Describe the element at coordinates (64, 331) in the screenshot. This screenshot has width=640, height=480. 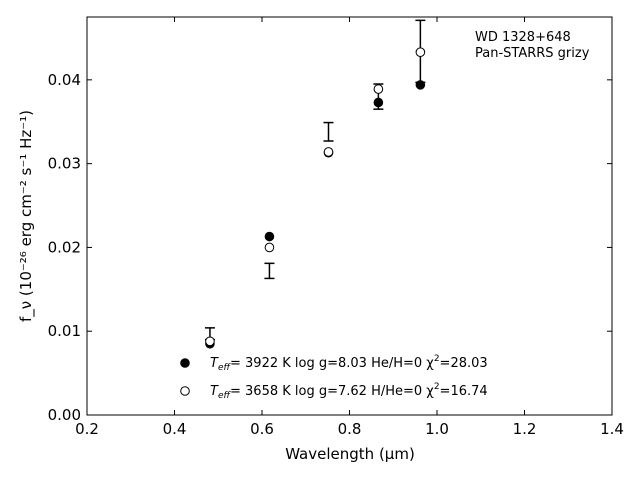
I see `y-tick-label: 0.01` at that location.